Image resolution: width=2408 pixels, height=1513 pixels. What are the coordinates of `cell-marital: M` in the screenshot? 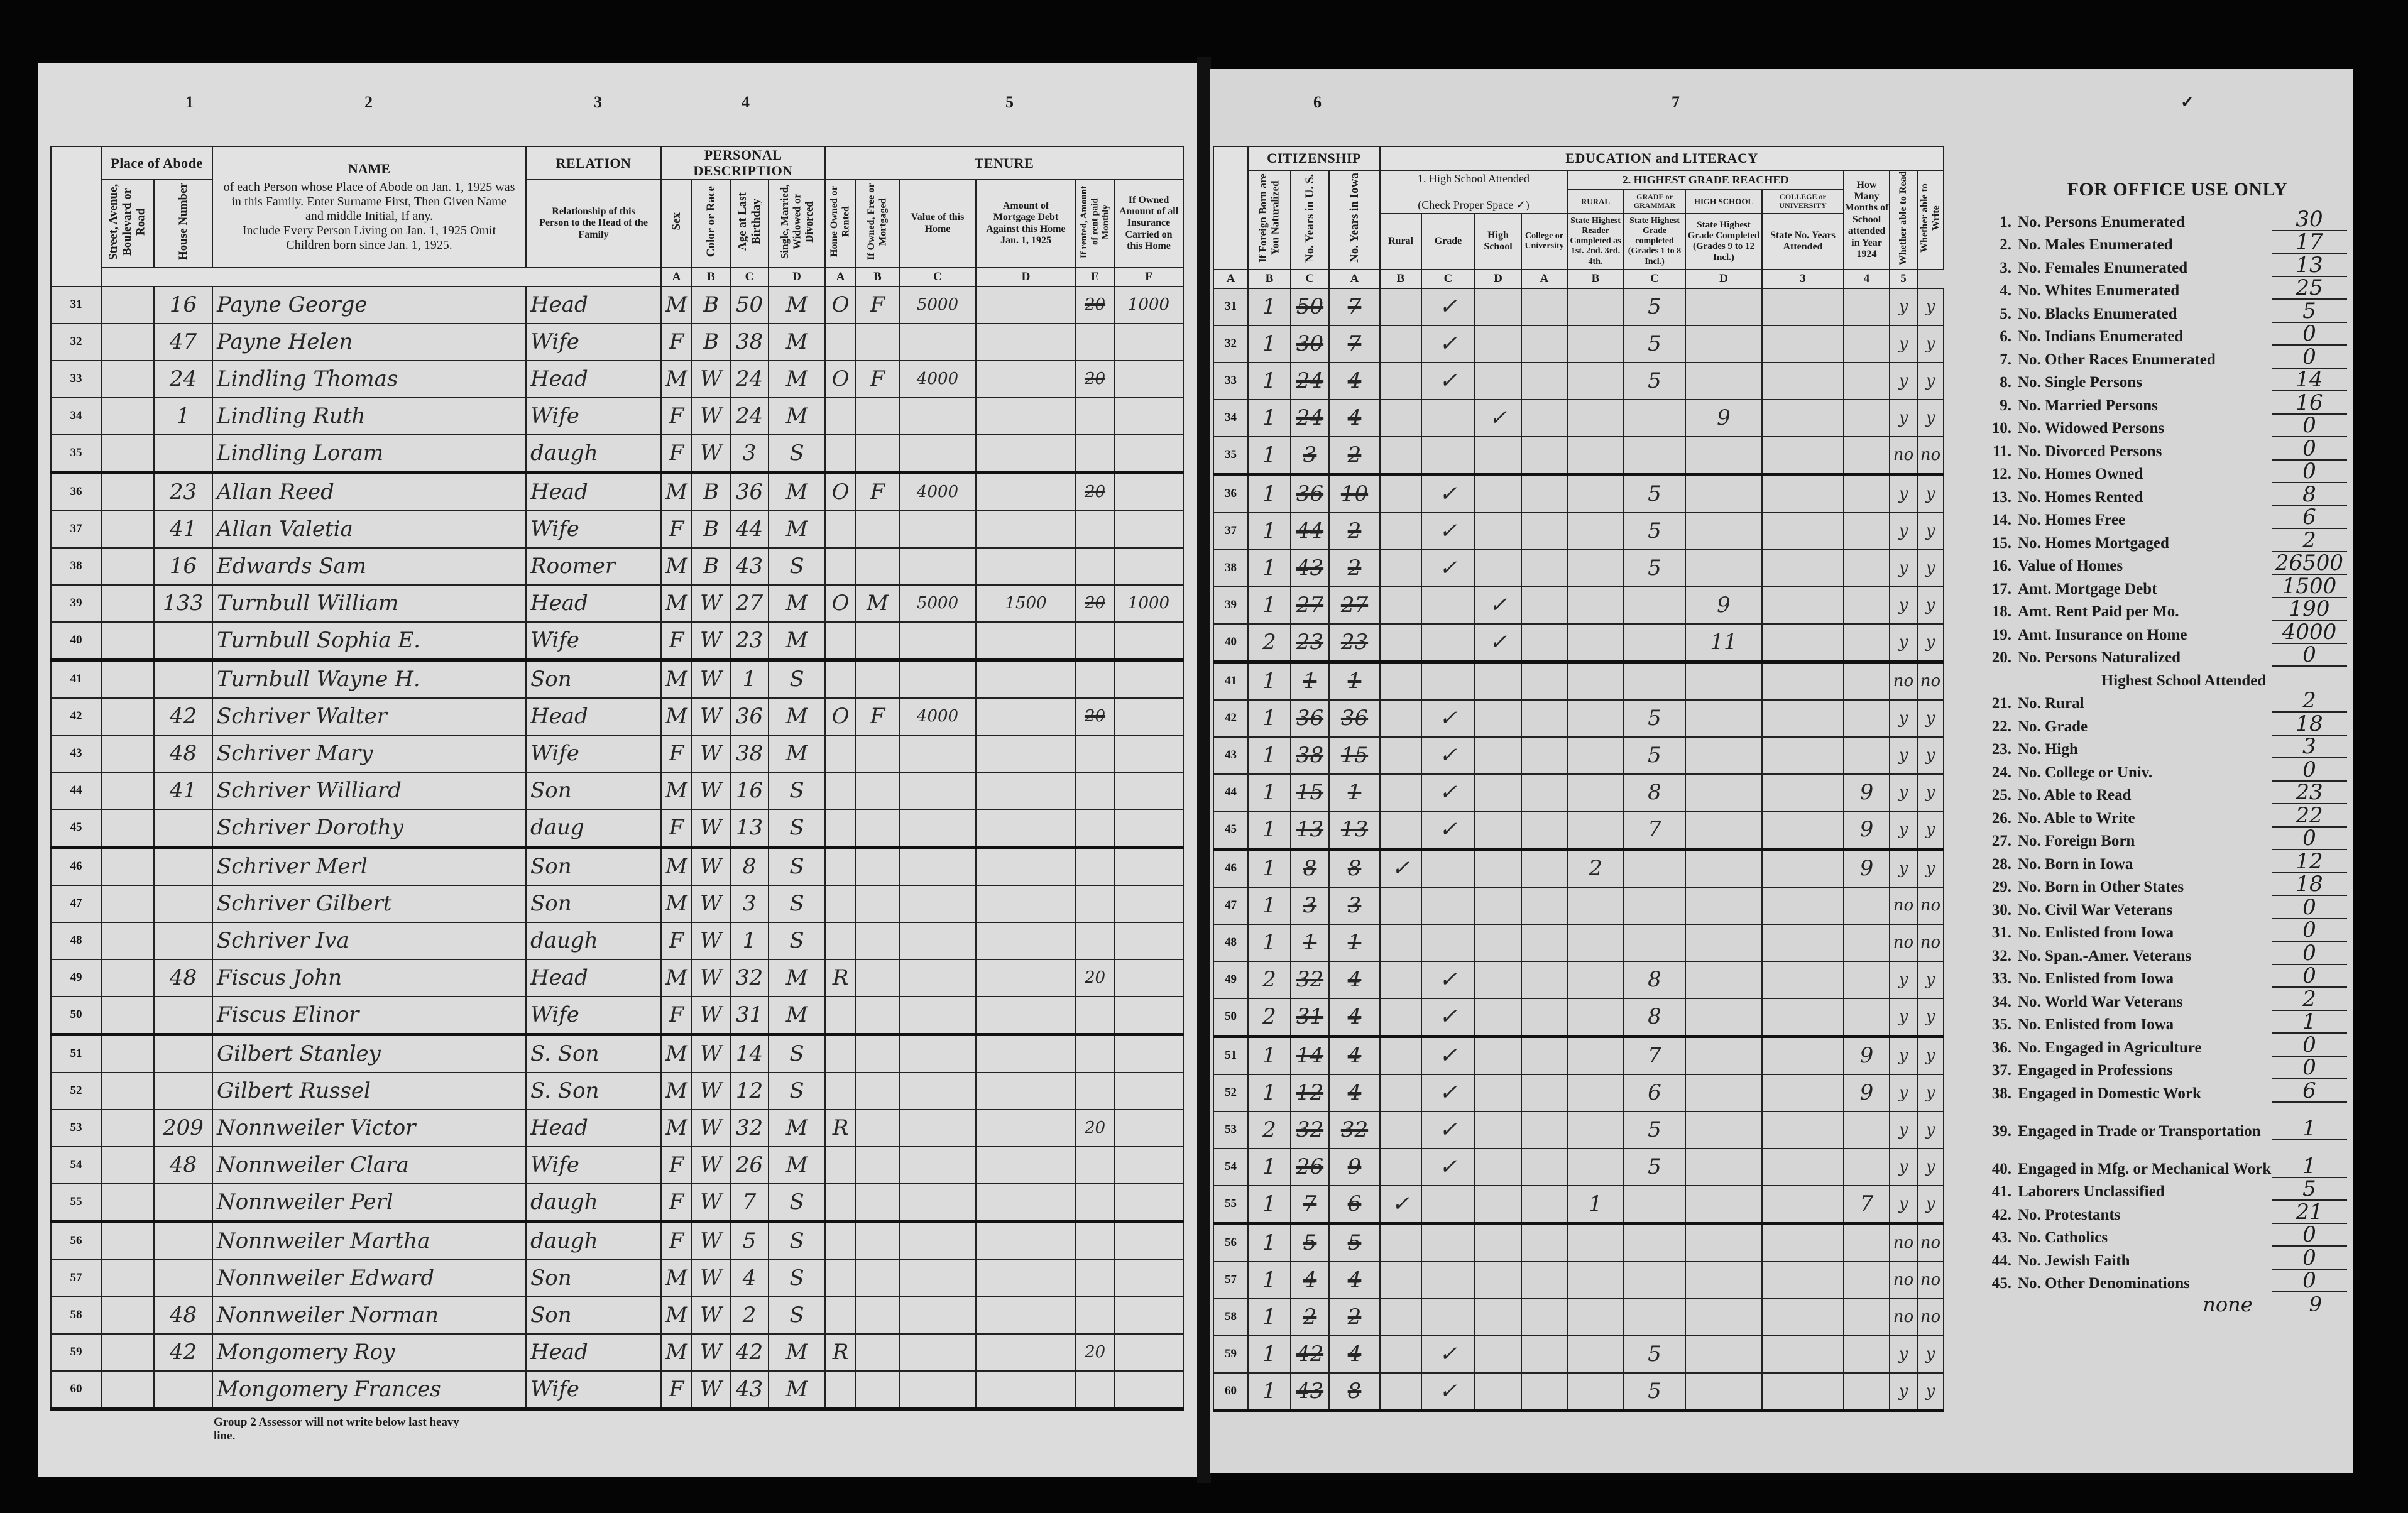 It's located at (797, 1127).